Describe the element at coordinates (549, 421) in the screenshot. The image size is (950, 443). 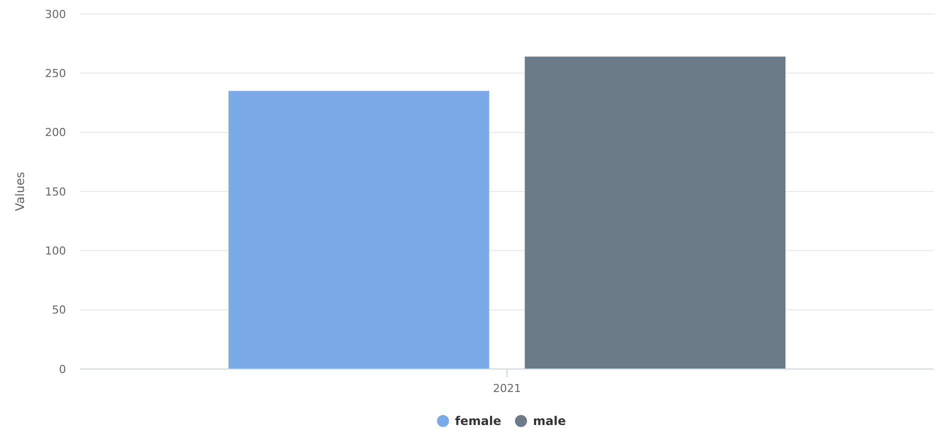
I see `legend-label: male` at that location.